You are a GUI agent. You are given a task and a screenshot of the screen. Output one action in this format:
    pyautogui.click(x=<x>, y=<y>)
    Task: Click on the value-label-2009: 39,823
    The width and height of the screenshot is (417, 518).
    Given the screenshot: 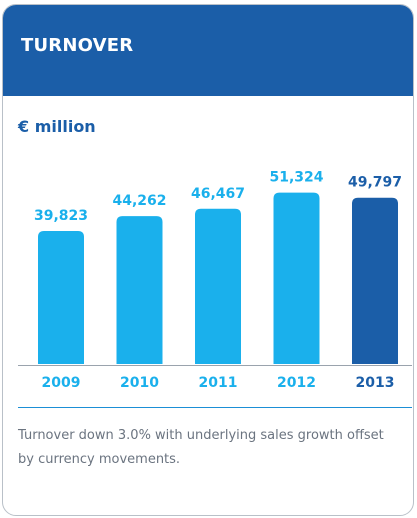 What is the action you would take?
    pyautogui.click(x=61, y=216)
    